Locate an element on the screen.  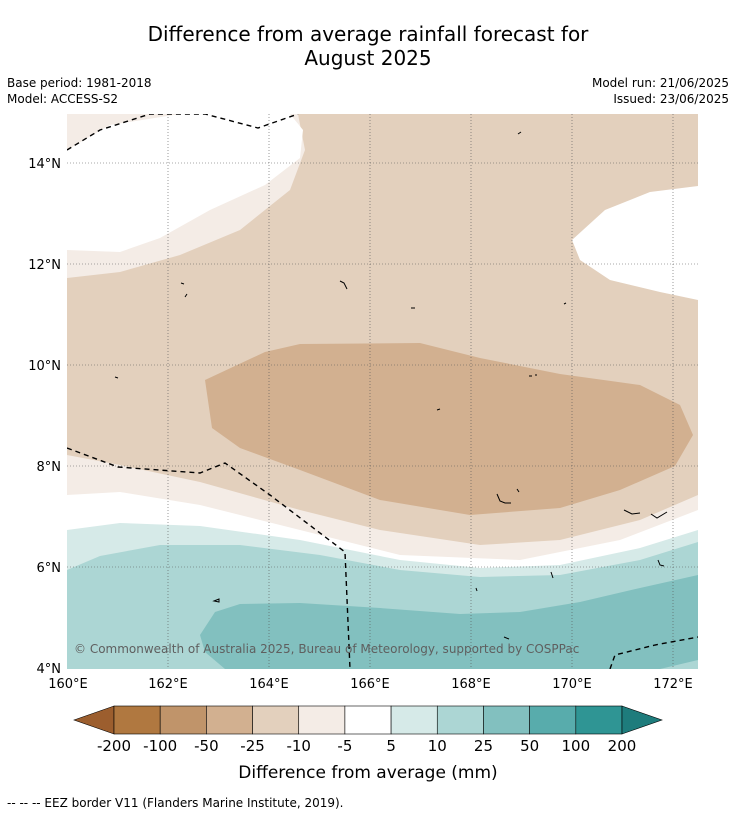
colorbar-tick-label: -10 is located at coordinates (298, 746).